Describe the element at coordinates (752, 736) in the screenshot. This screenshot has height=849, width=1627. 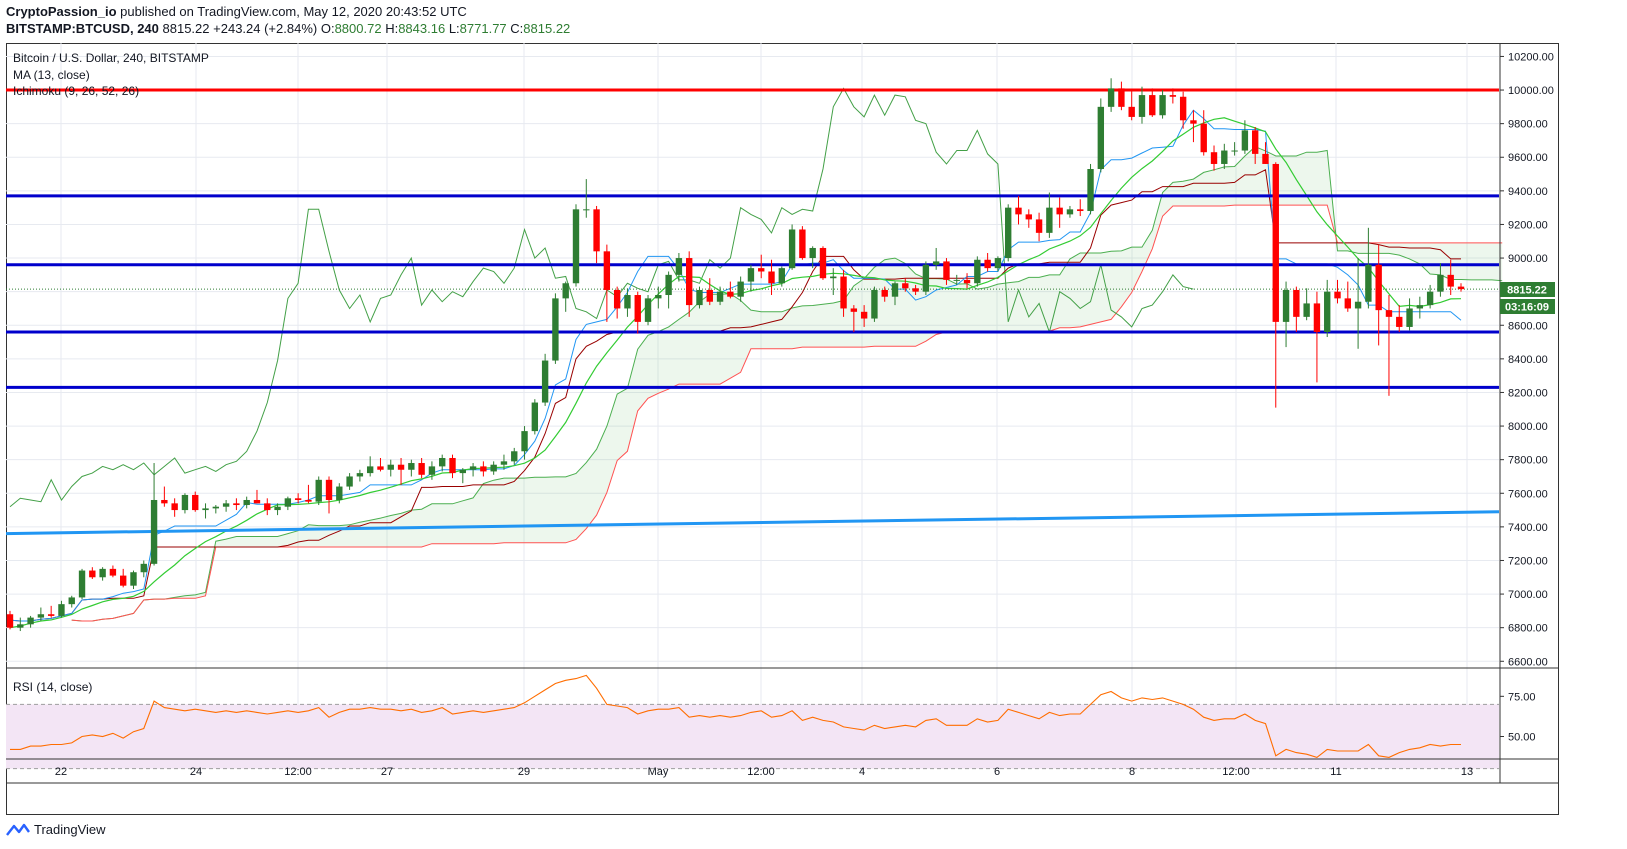
I see `rsi-band` at that location.